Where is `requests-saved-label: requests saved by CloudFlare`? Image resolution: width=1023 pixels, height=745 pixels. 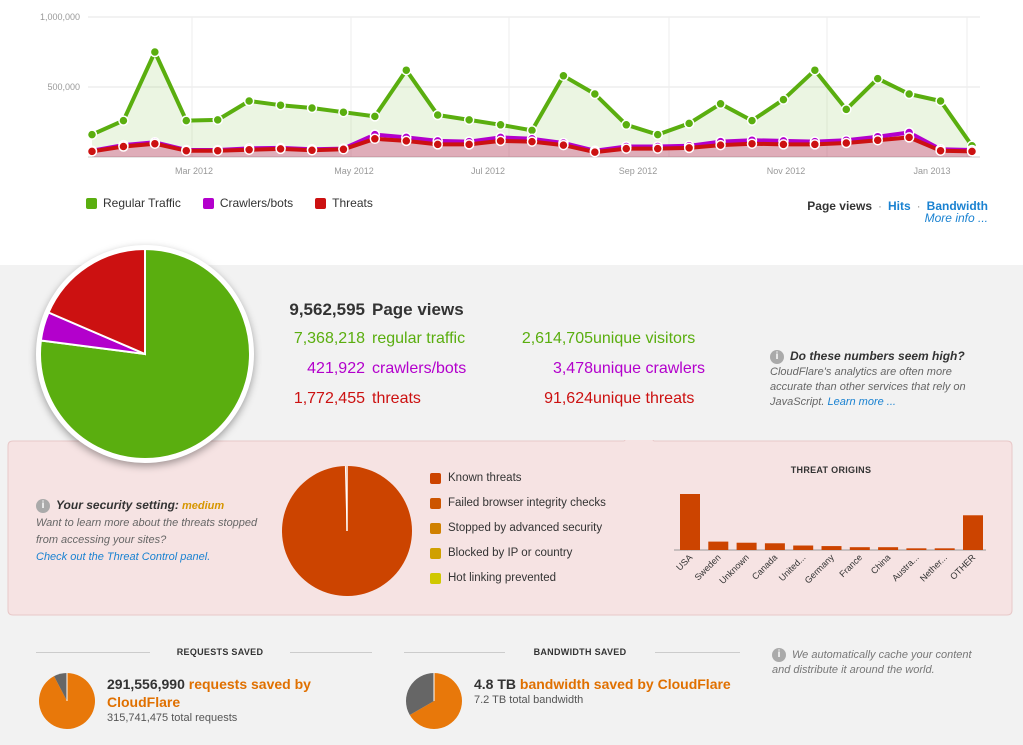
requests-saved-label: requests saved by CloudFlare is located at coordinates (209, 693).